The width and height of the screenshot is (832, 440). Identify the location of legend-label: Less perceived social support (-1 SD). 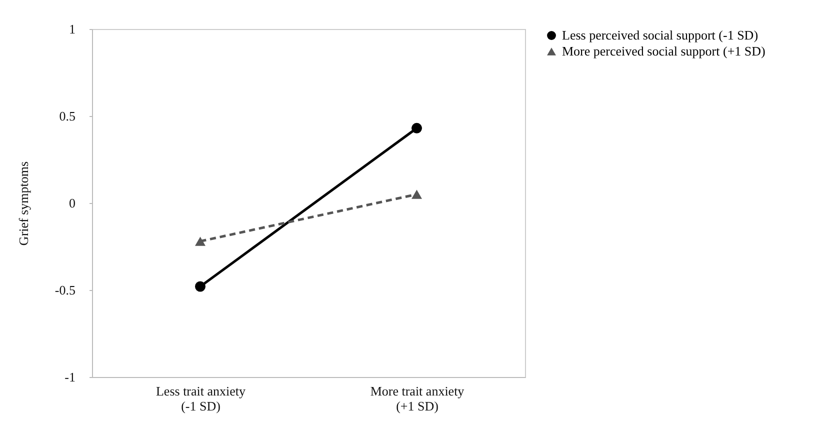
(660, 35).